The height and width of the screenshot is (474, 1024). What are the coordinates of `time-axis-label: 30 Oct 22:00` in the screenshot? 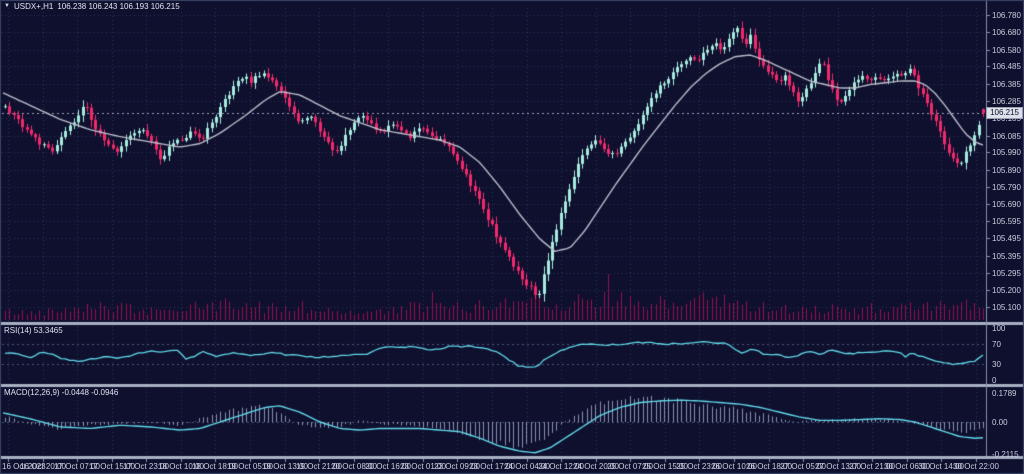 It's located at (976, 466).